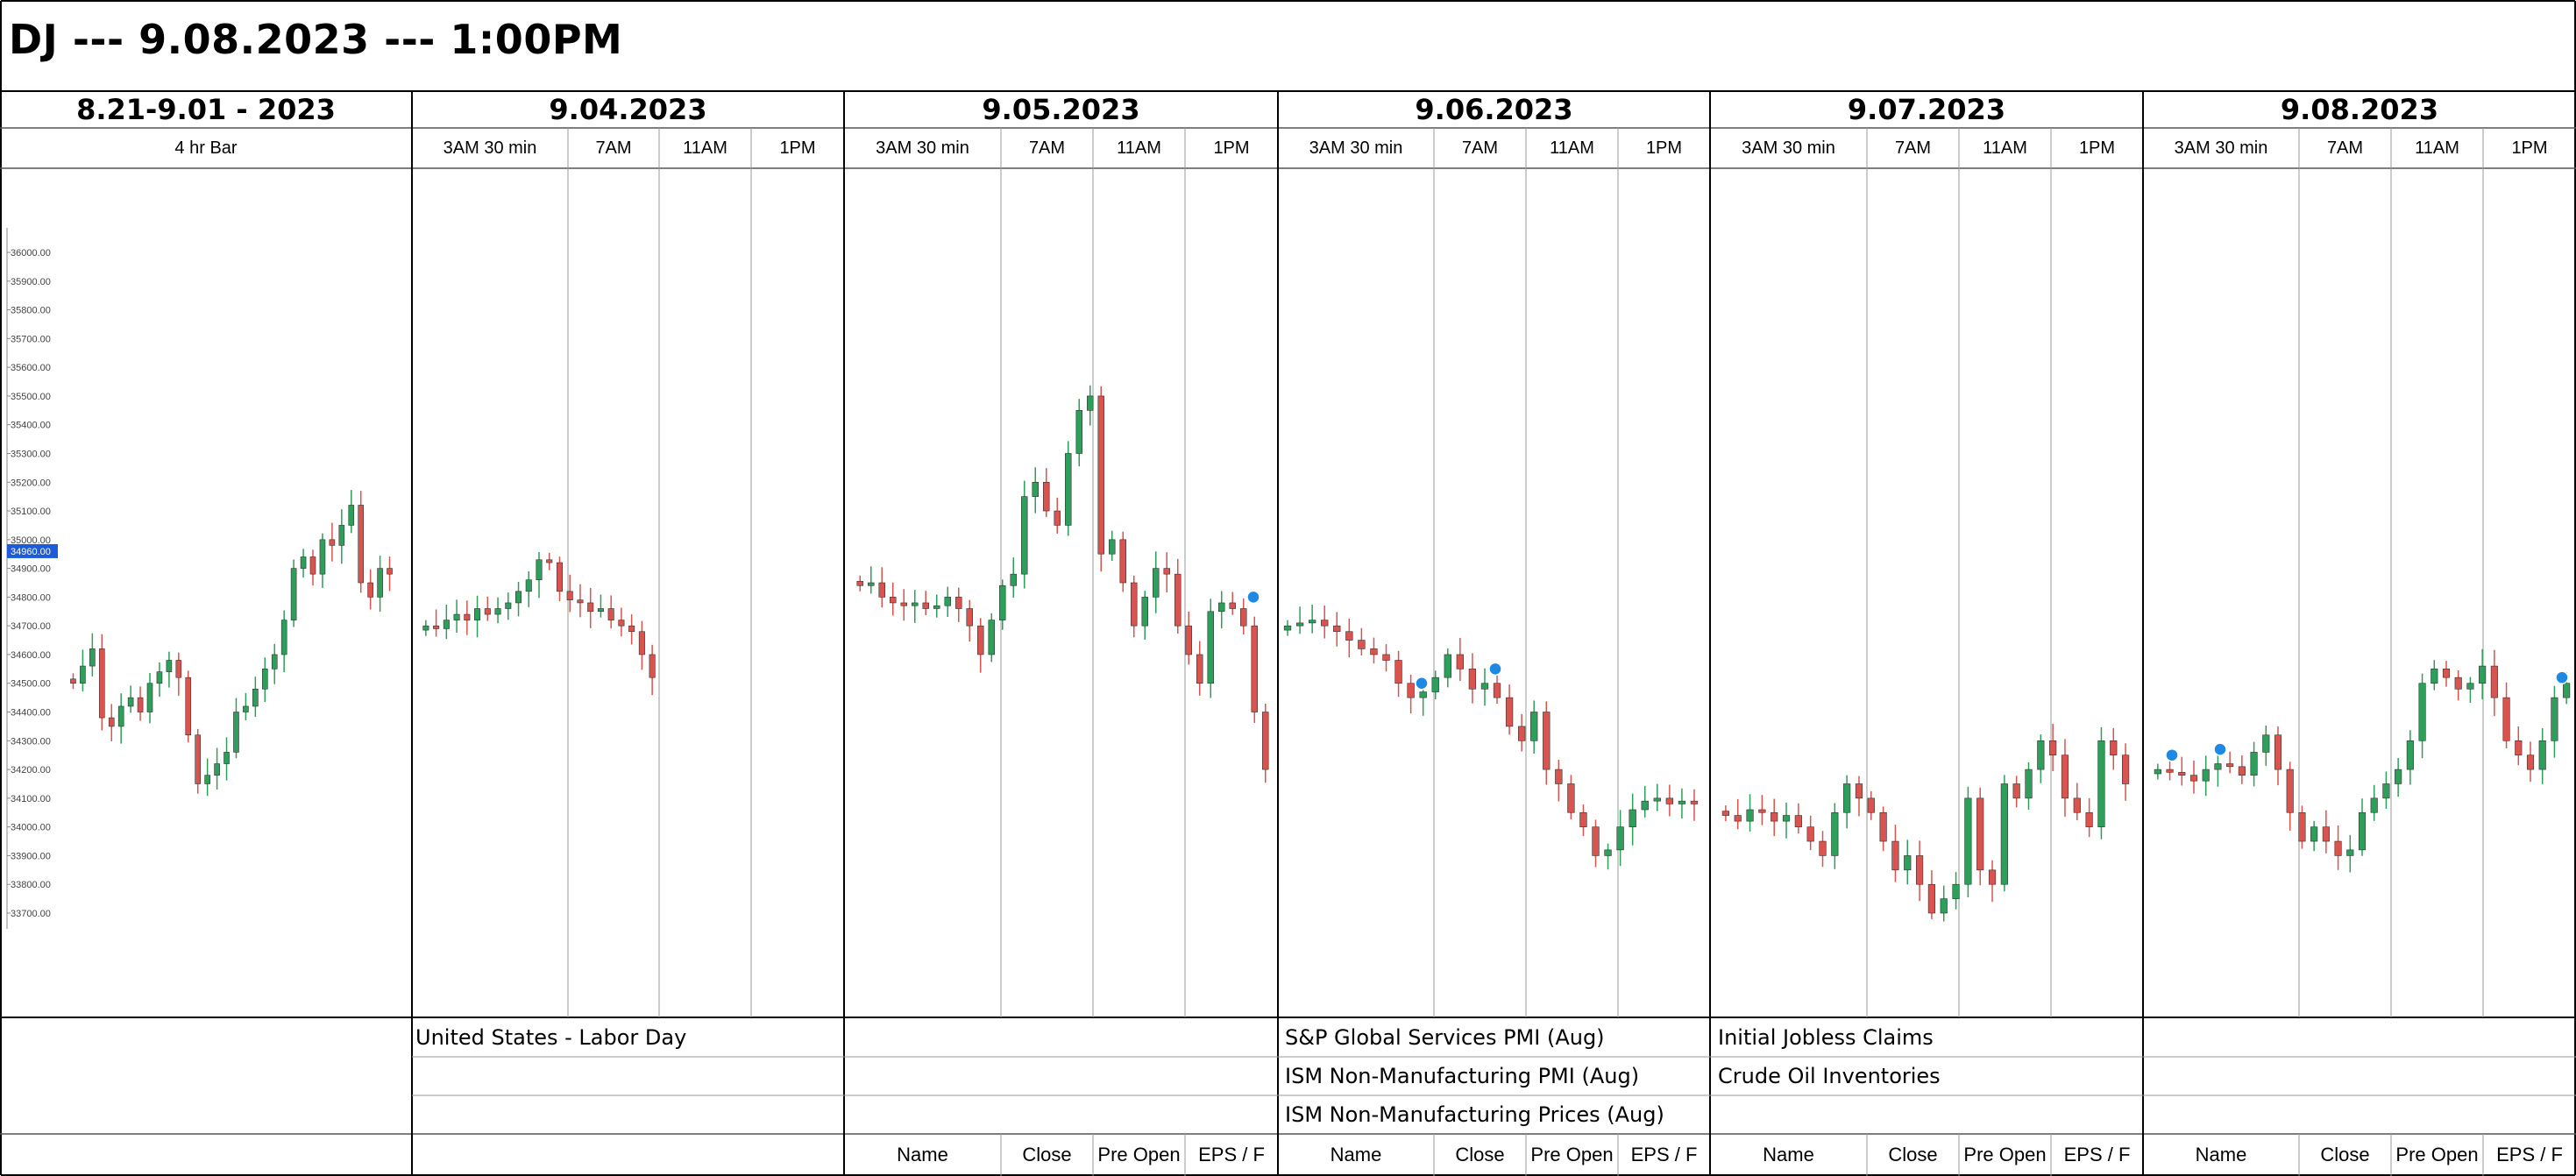  What do you see at coordinates (31, 552) in the screenshot?
I see `current-price-label: 34960.00` at bounding box center [31, 552].